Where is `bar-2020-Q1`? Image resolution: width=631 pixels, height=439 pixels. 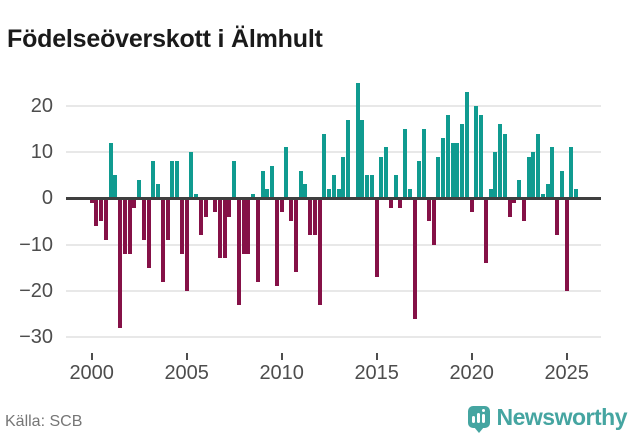
bar-2020-Q1 is located at coordinates (471, 205).